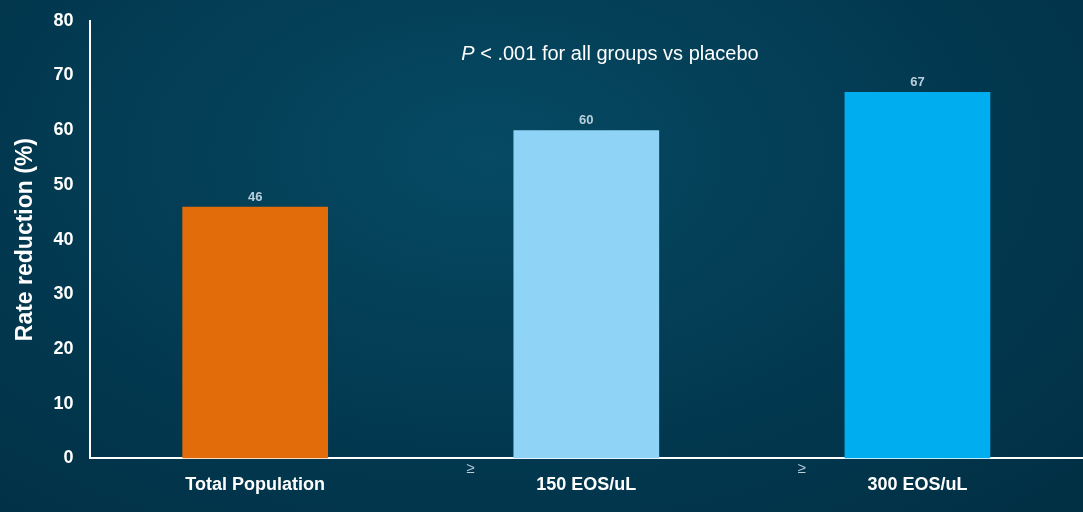 The height and width of the screenshot is (512, 1083). Describe the element at coordinates (917, 81) in the screenshot. I see `data-label: 67` at that location.